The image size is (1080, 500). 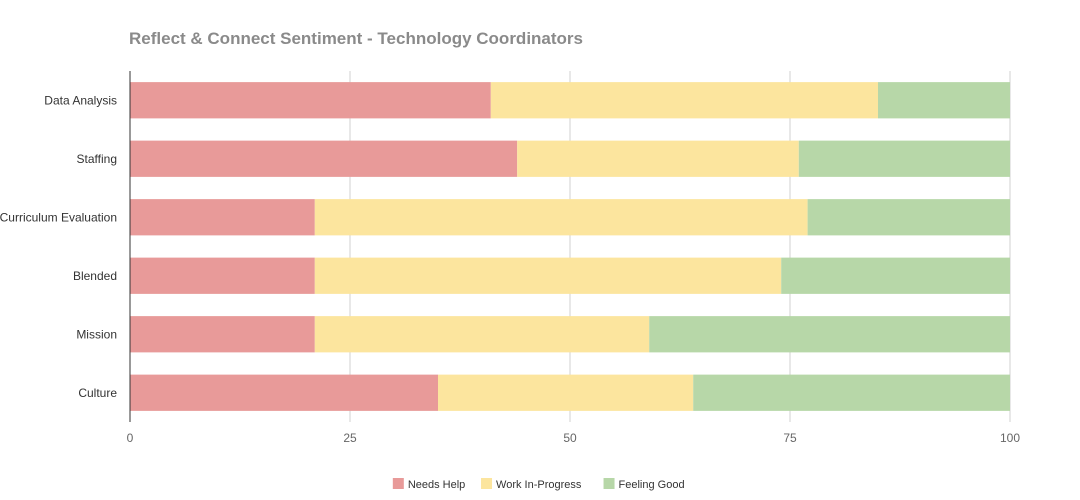 I want to click on bar-feeling-good-culture, so click(x=851, y=392).